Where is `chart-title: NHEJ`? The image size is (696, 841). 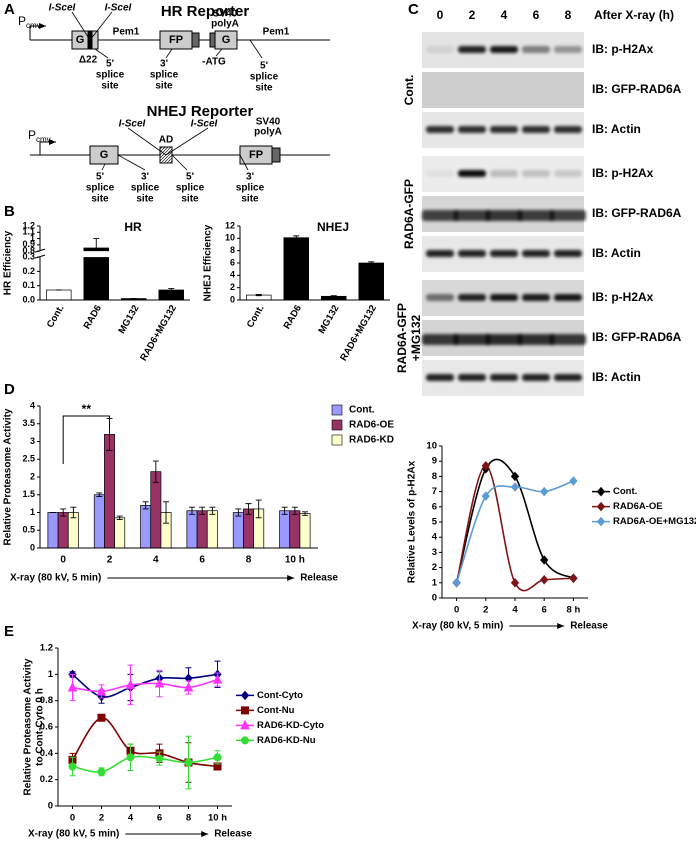 chart-title: NHEJ is located at coordinates (333, 227).